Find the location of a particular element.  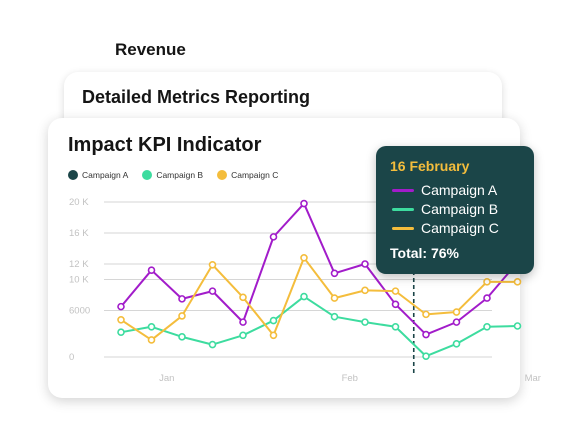

y-tick-label: 6000 is located at coordinates (79, 311).